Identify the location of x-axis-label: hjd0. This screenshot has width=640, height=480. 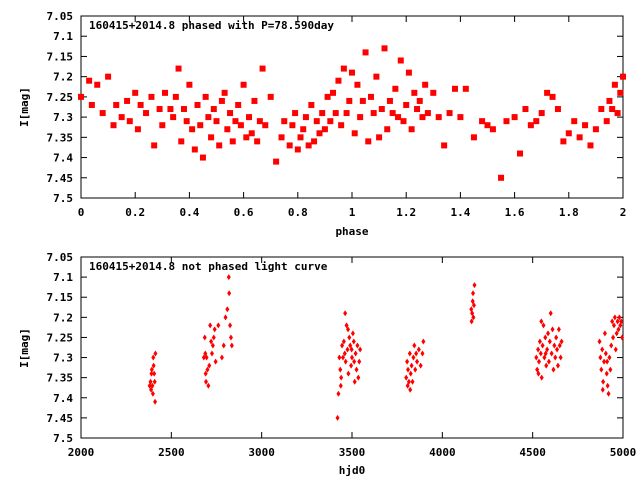
(352, 470).